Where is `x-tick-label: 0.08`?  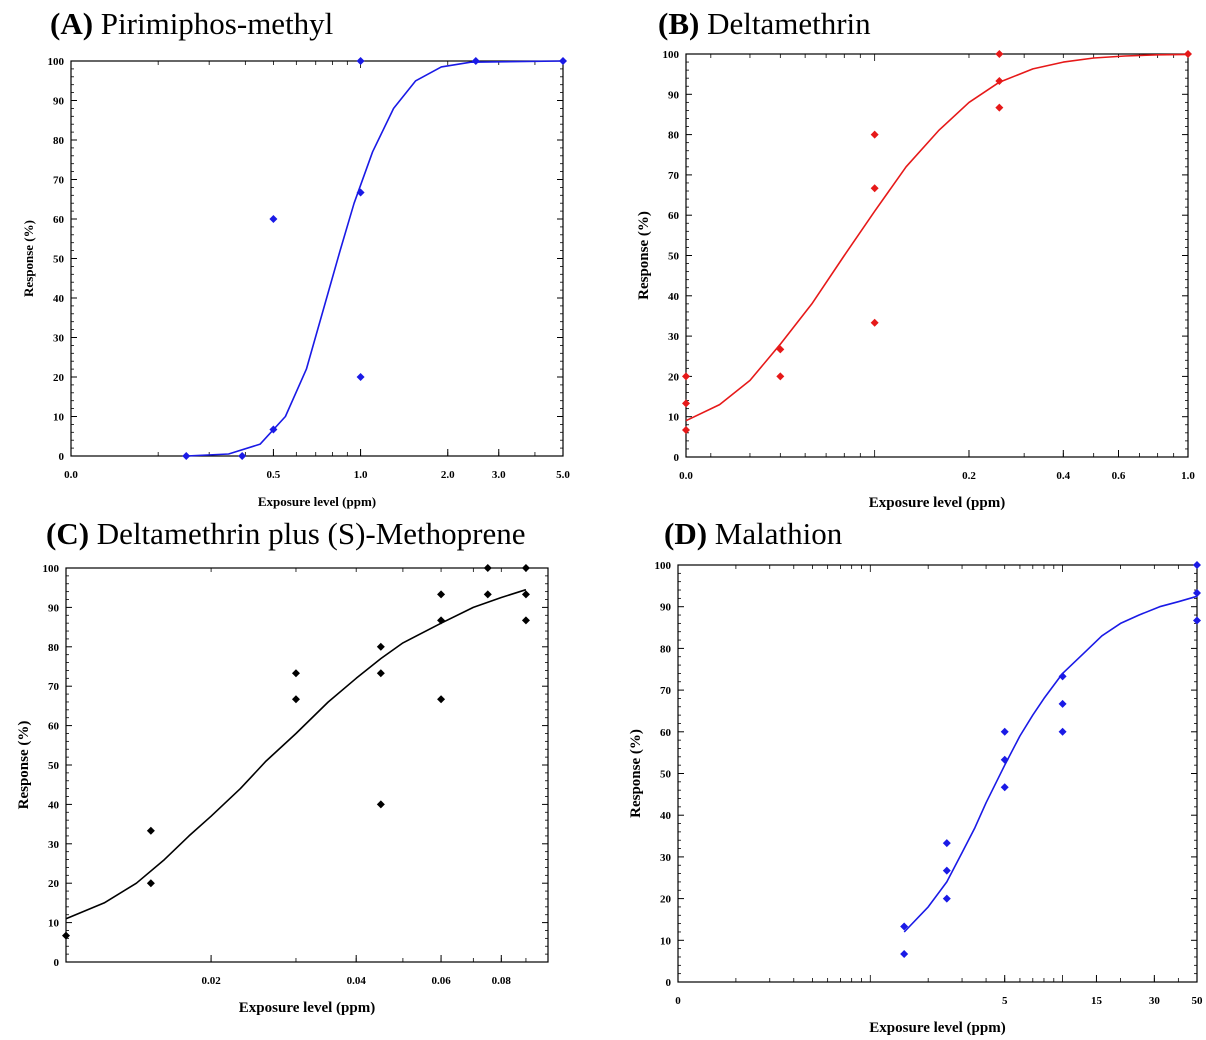
x-tick-label: 0.08 is located at coordinates (502, 981).